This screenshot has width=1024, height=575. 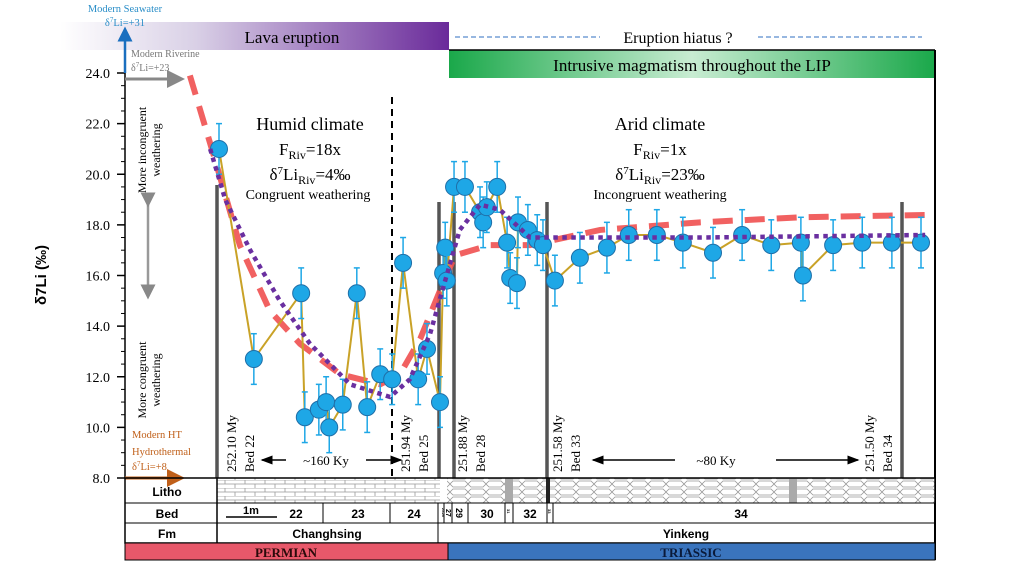 What do you see at coordinates (459, 513) in the screenshot?
I see `bed-29: 29` at bounding box center [459, 513].